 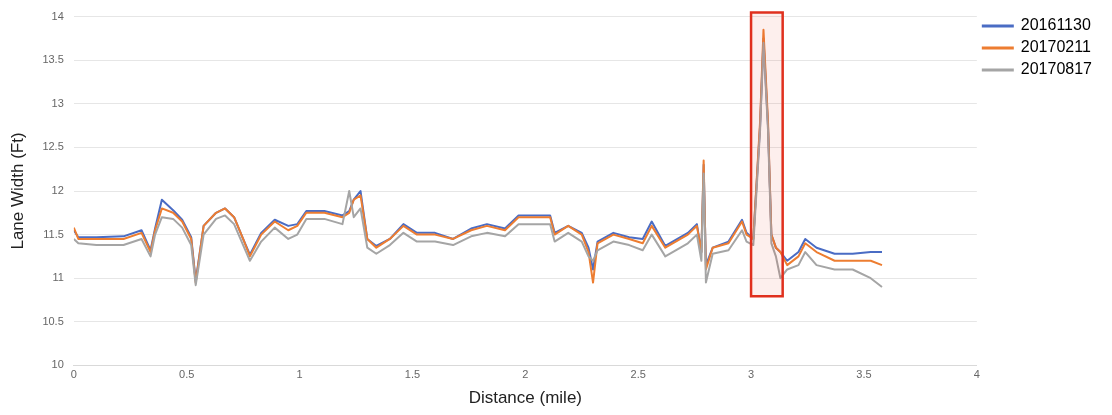 I want to click on x-tick-label: 1, so click(x=299, y=374).